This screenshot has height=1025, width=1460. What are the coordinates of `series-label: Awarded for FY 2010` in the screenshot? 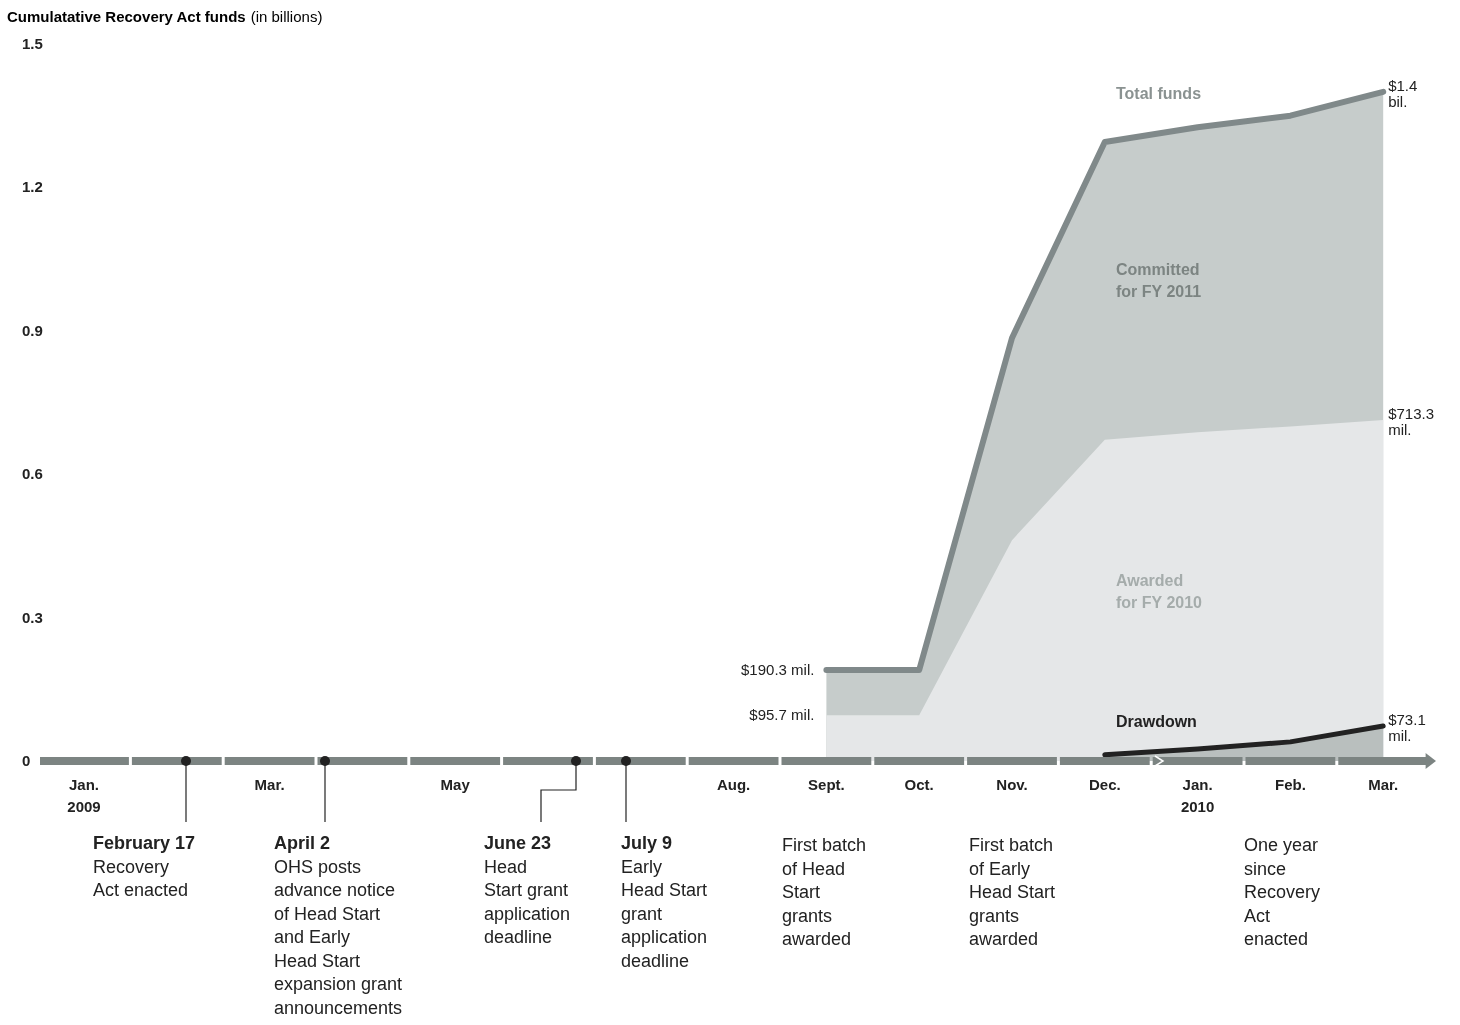 It's located at (1159, 592).